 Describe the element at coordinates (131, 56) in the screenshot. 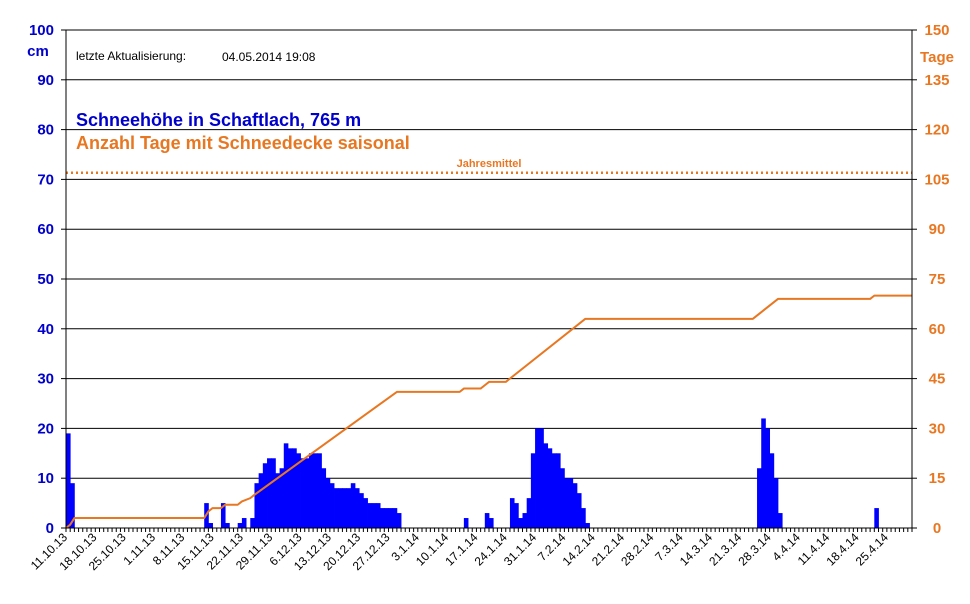

I see `last-update-label: letzte Aktualisierung:` at that location.